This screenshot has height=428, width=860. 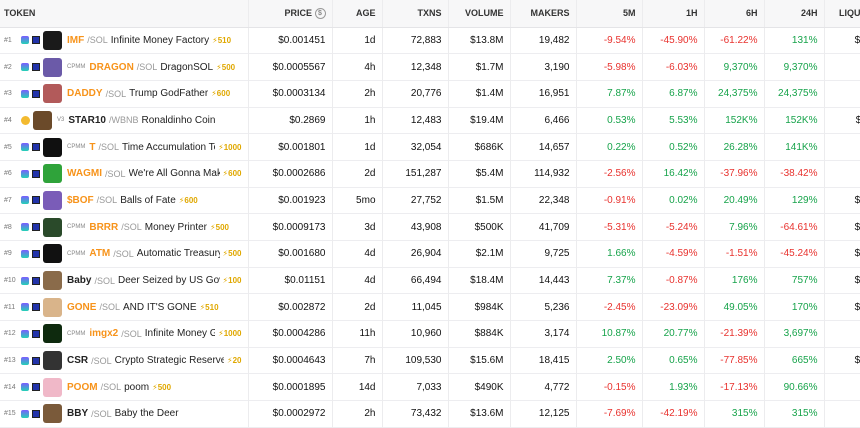 I want to click on header-makers: MAKERS, so click(x=543, y=14).